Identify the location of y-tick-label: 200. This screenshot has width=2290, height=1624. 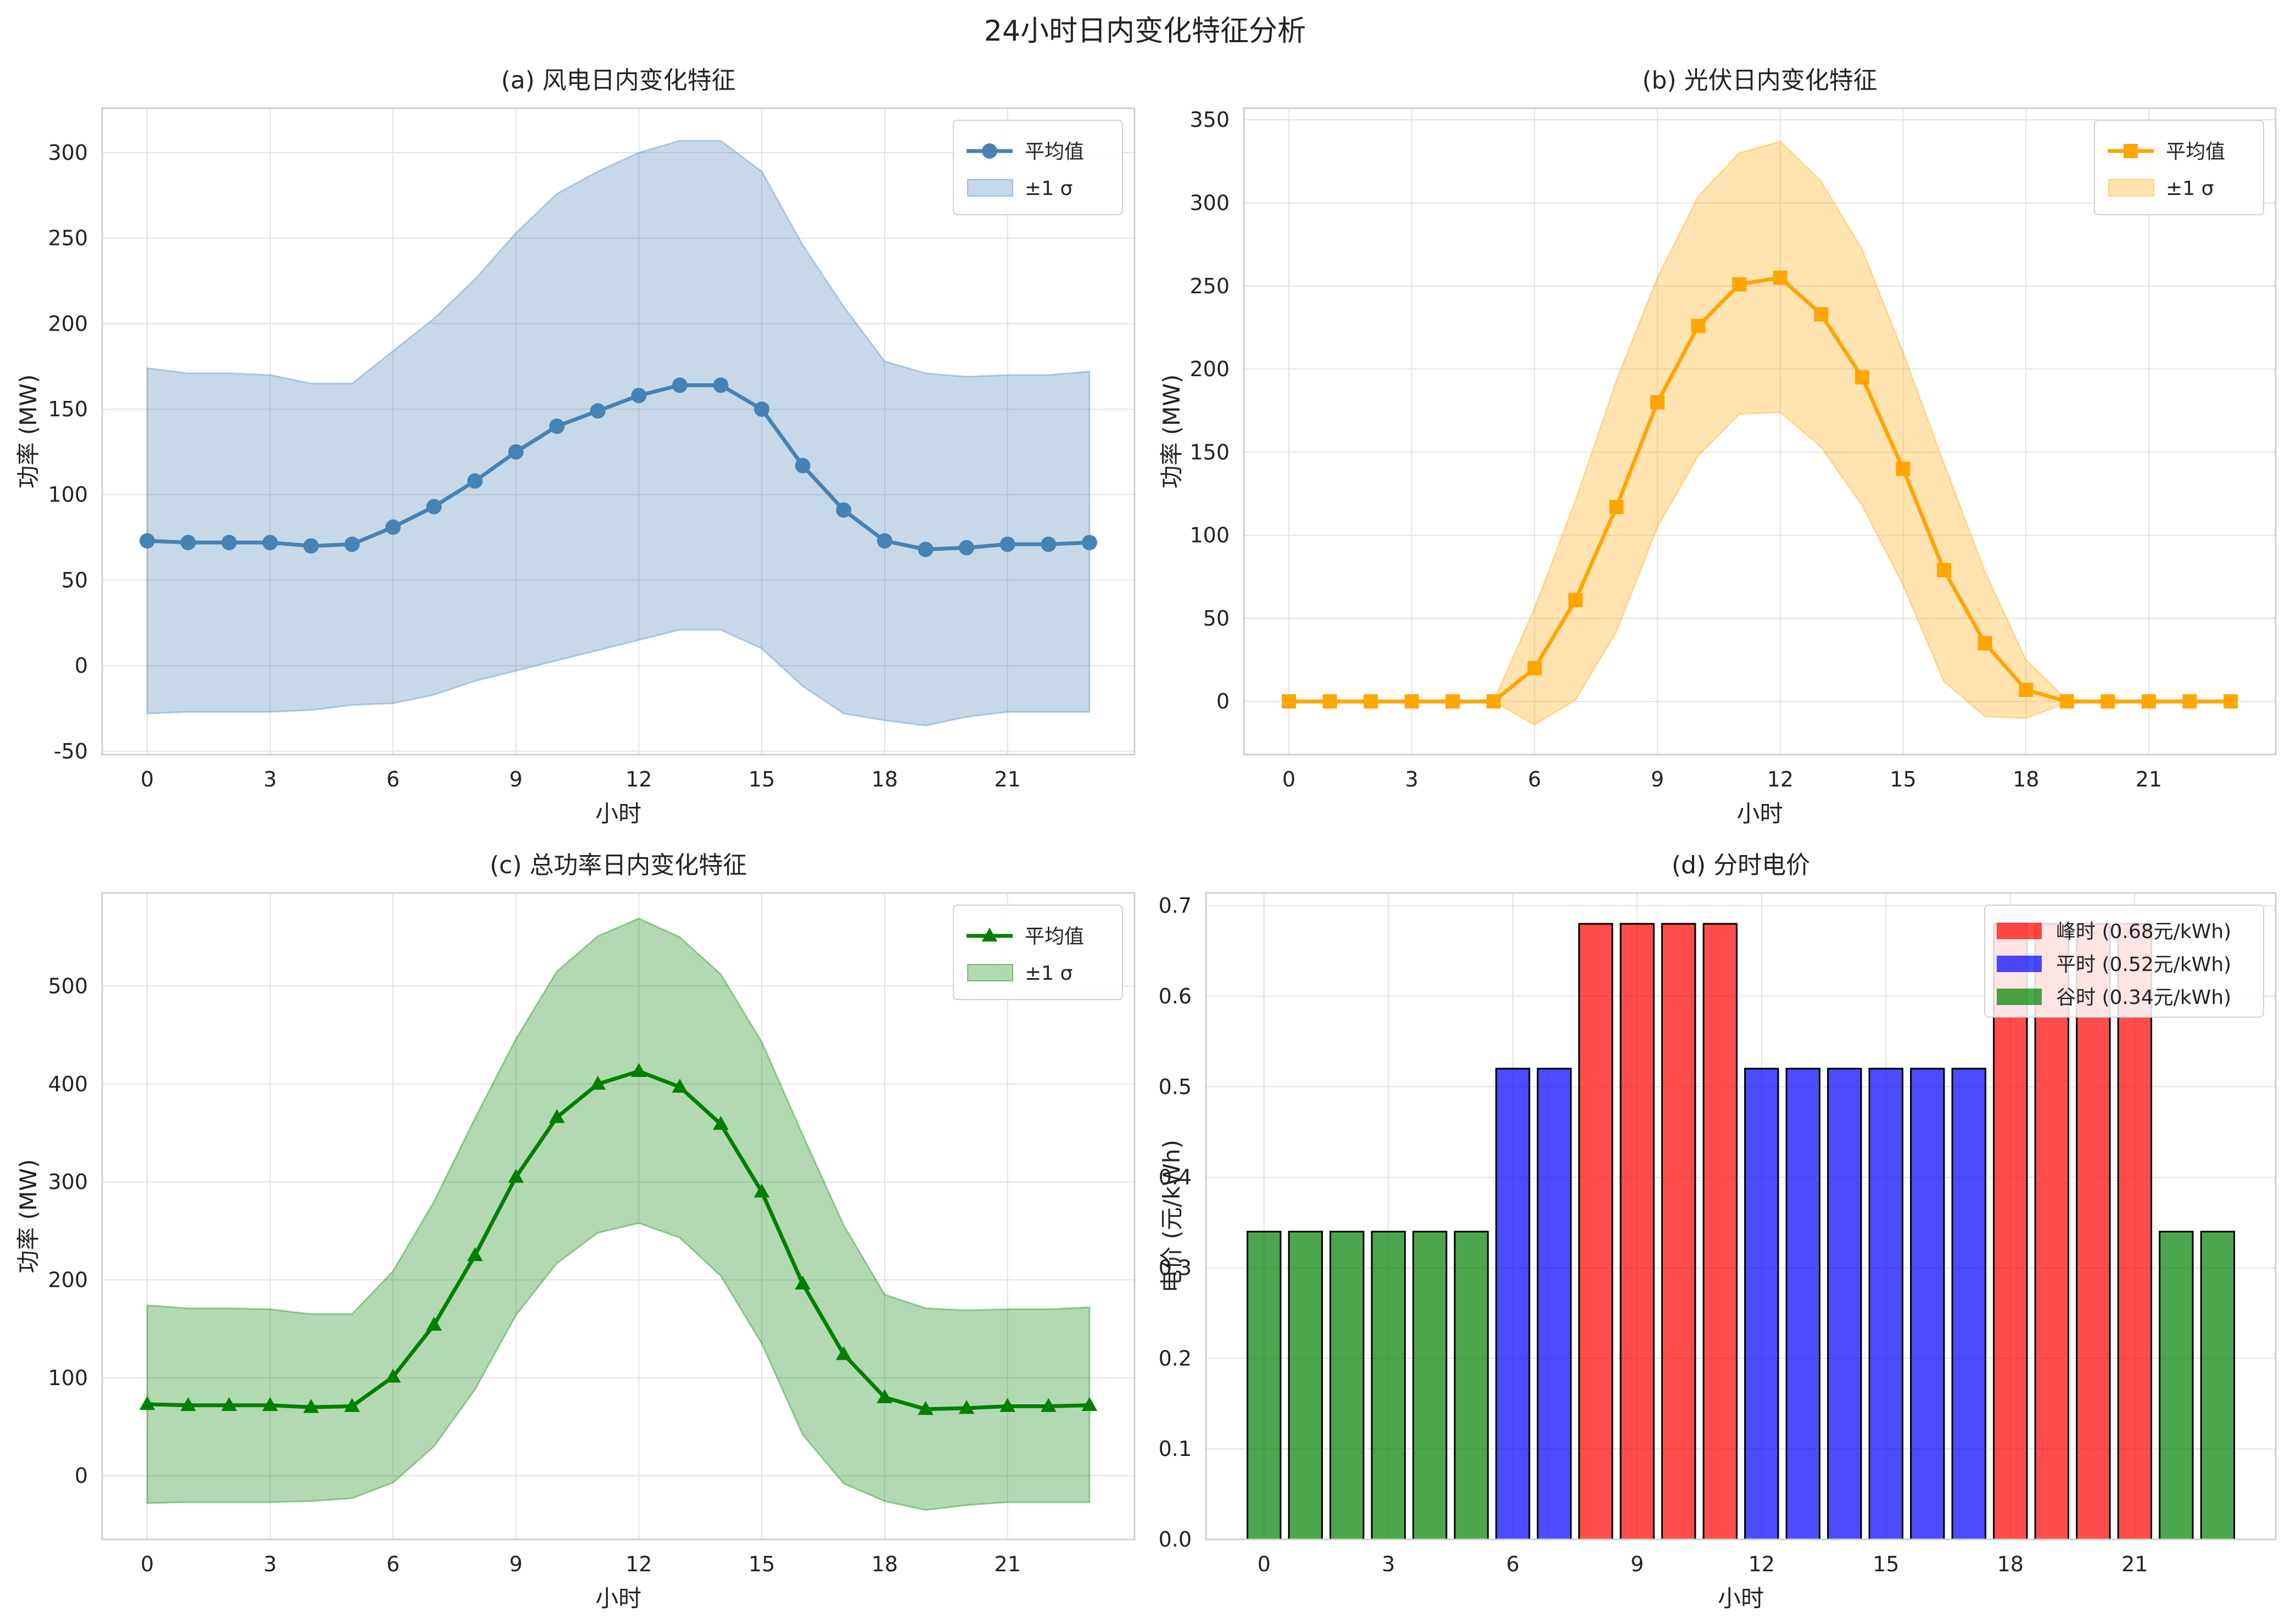
(1209, 369).